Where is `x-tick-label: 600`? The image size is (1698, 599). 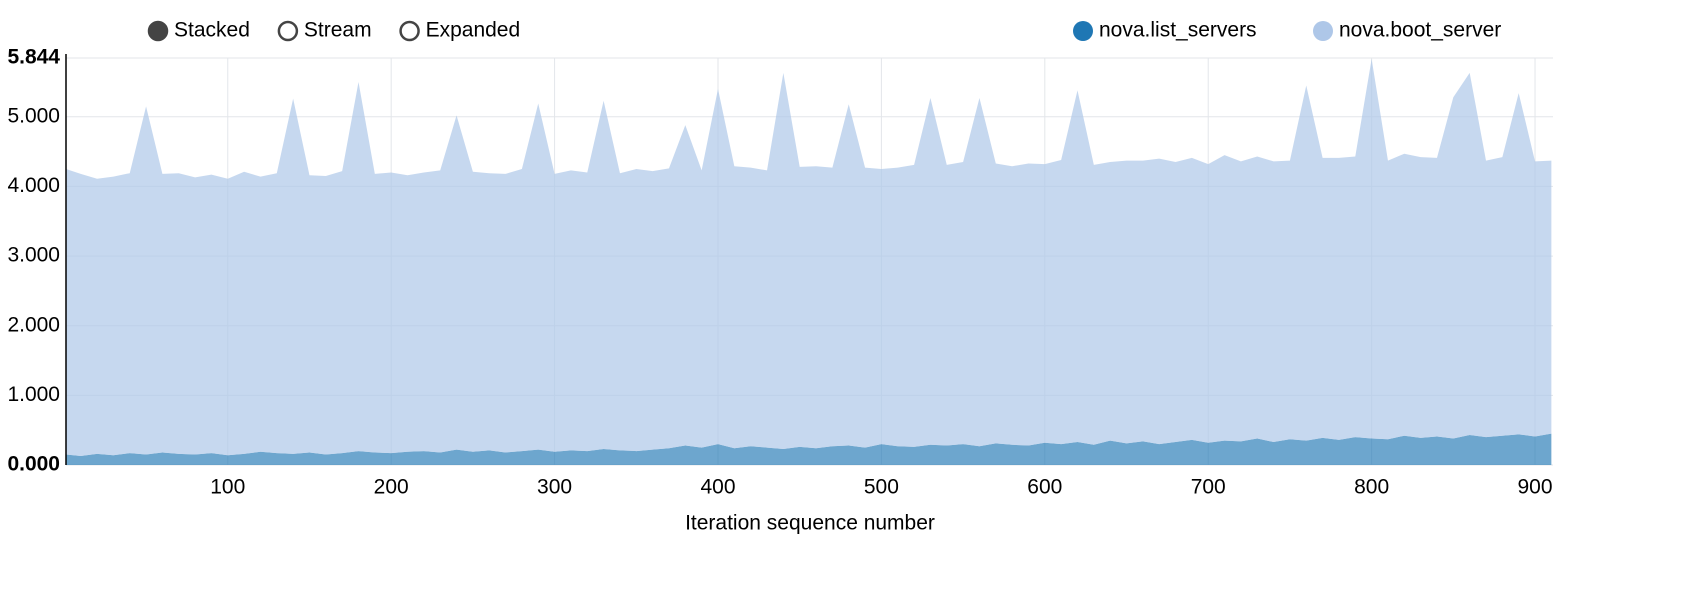
x-tick-label: 600 is located at coordinates (1044, 487).